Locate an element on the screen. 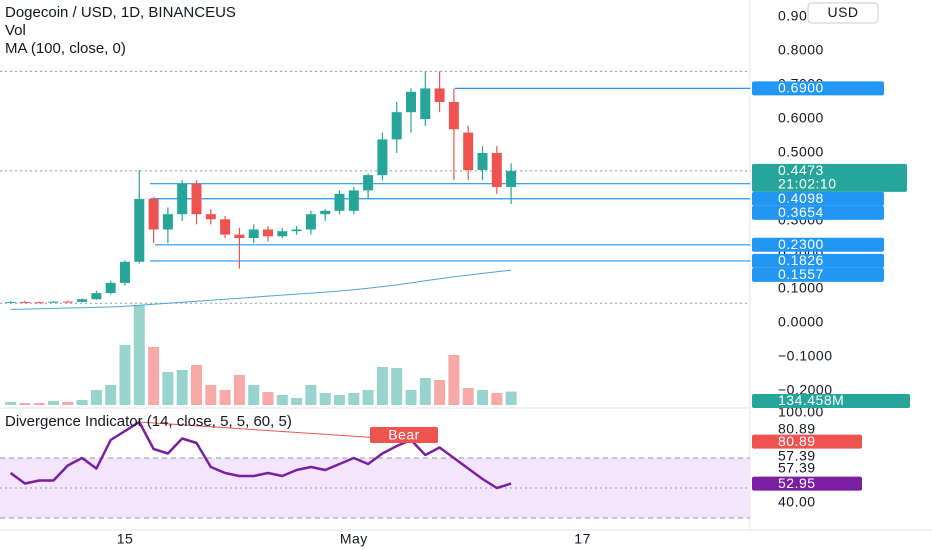 This screenshot has width=932, height=550. countdown-label: 21:02:10 is located at coordinates (807, 184).